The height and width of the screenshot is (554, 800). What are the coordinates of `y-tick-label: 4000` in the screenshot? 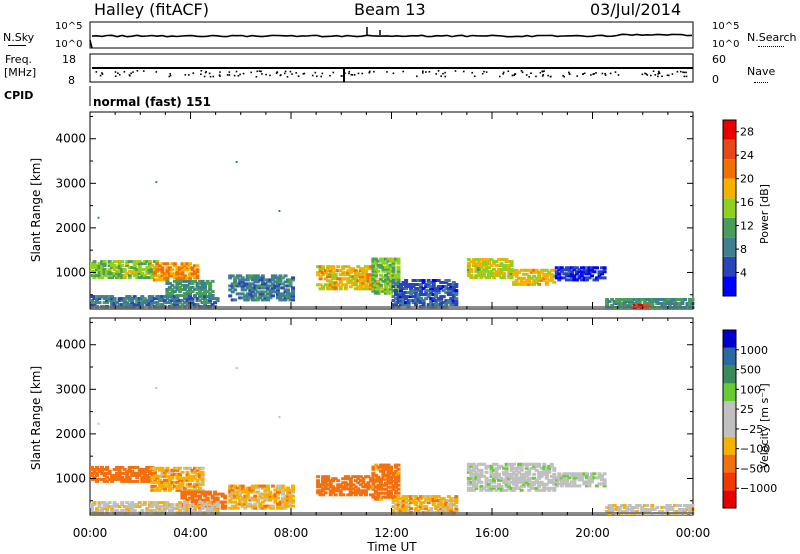 It's located at (70, 345).